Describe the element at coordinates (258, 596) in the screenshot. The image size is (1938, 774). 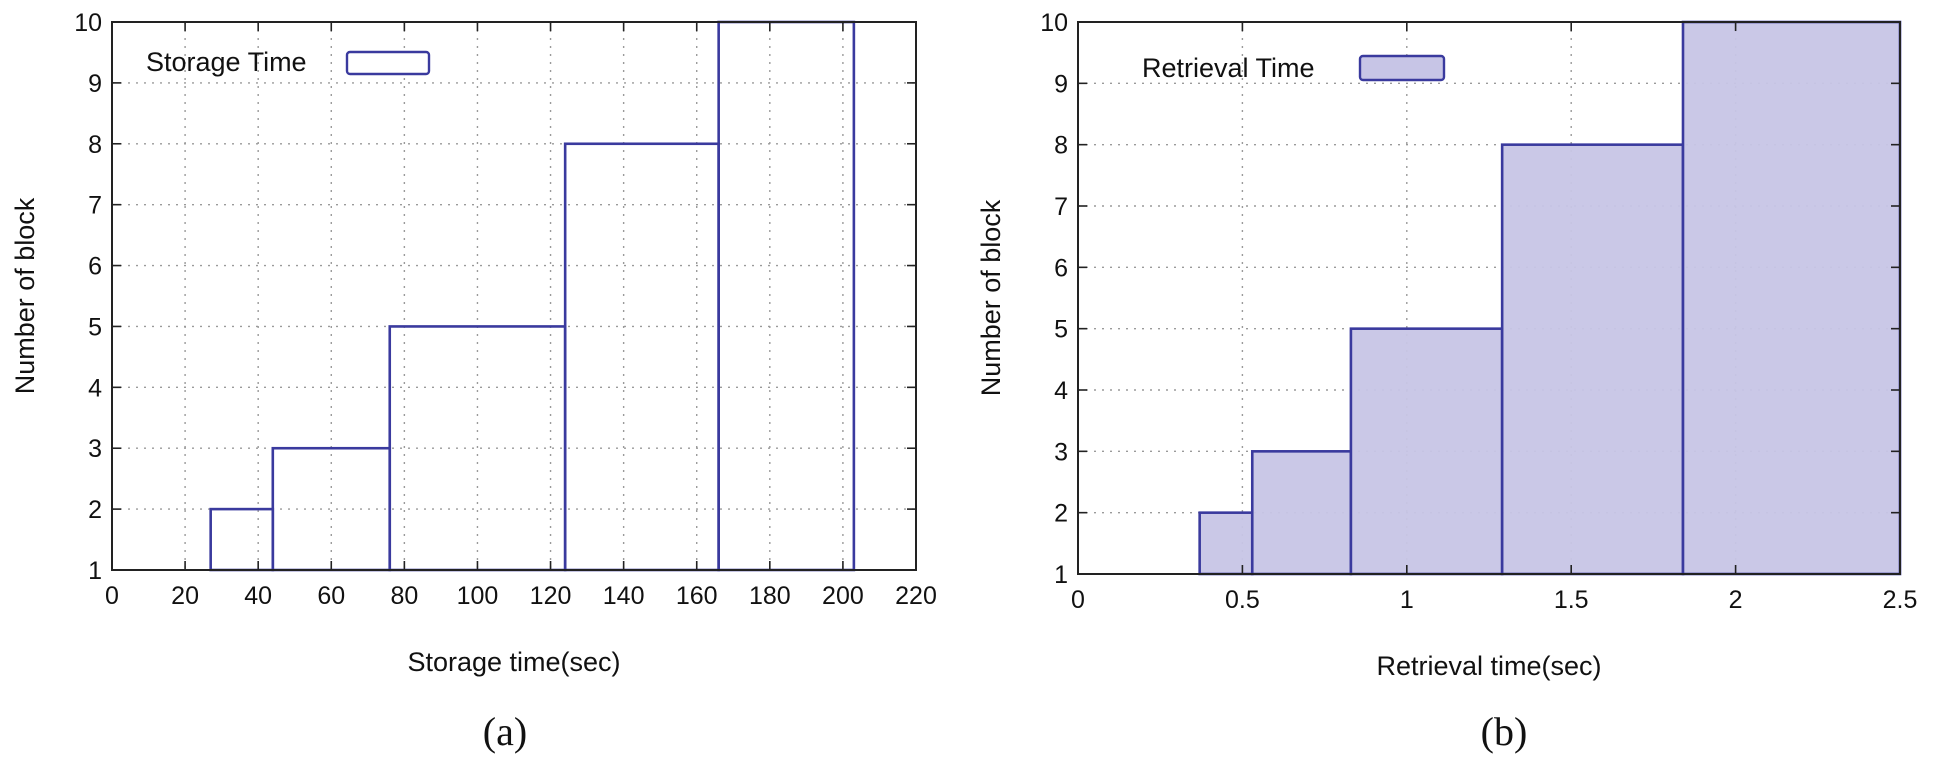
I see `x-tick-label-a: 40` at that location.